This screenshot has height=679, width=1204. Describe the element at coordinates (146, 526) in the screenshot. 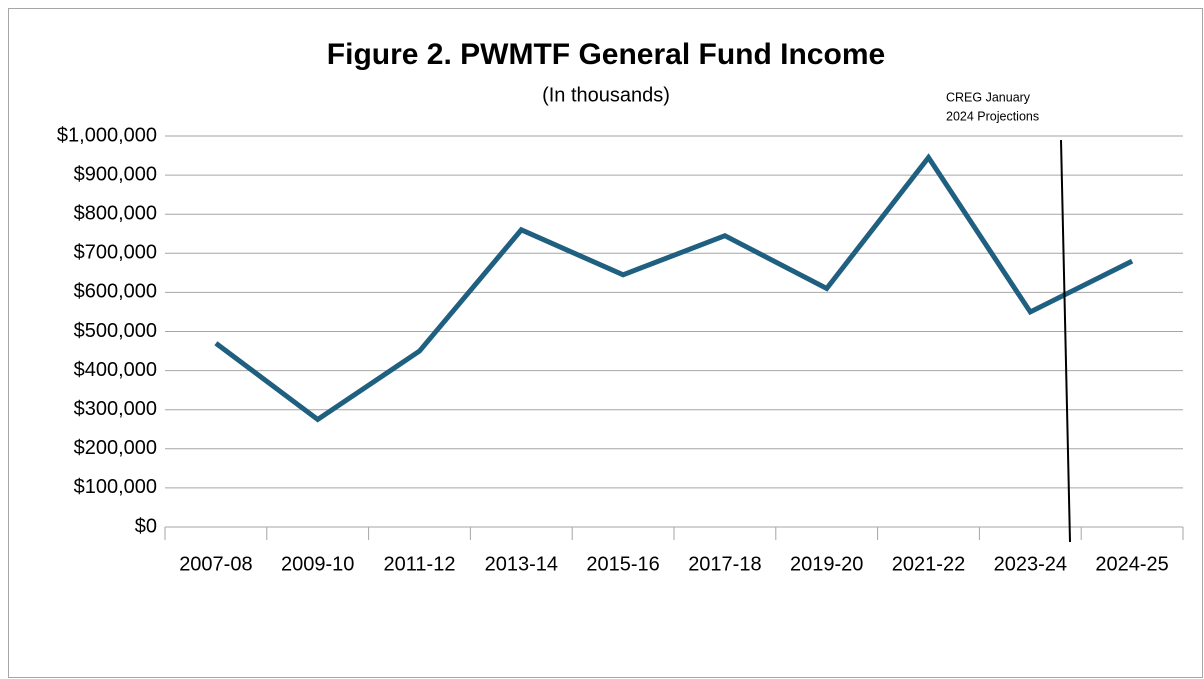

I see `y-tick-label: $0` at that location.